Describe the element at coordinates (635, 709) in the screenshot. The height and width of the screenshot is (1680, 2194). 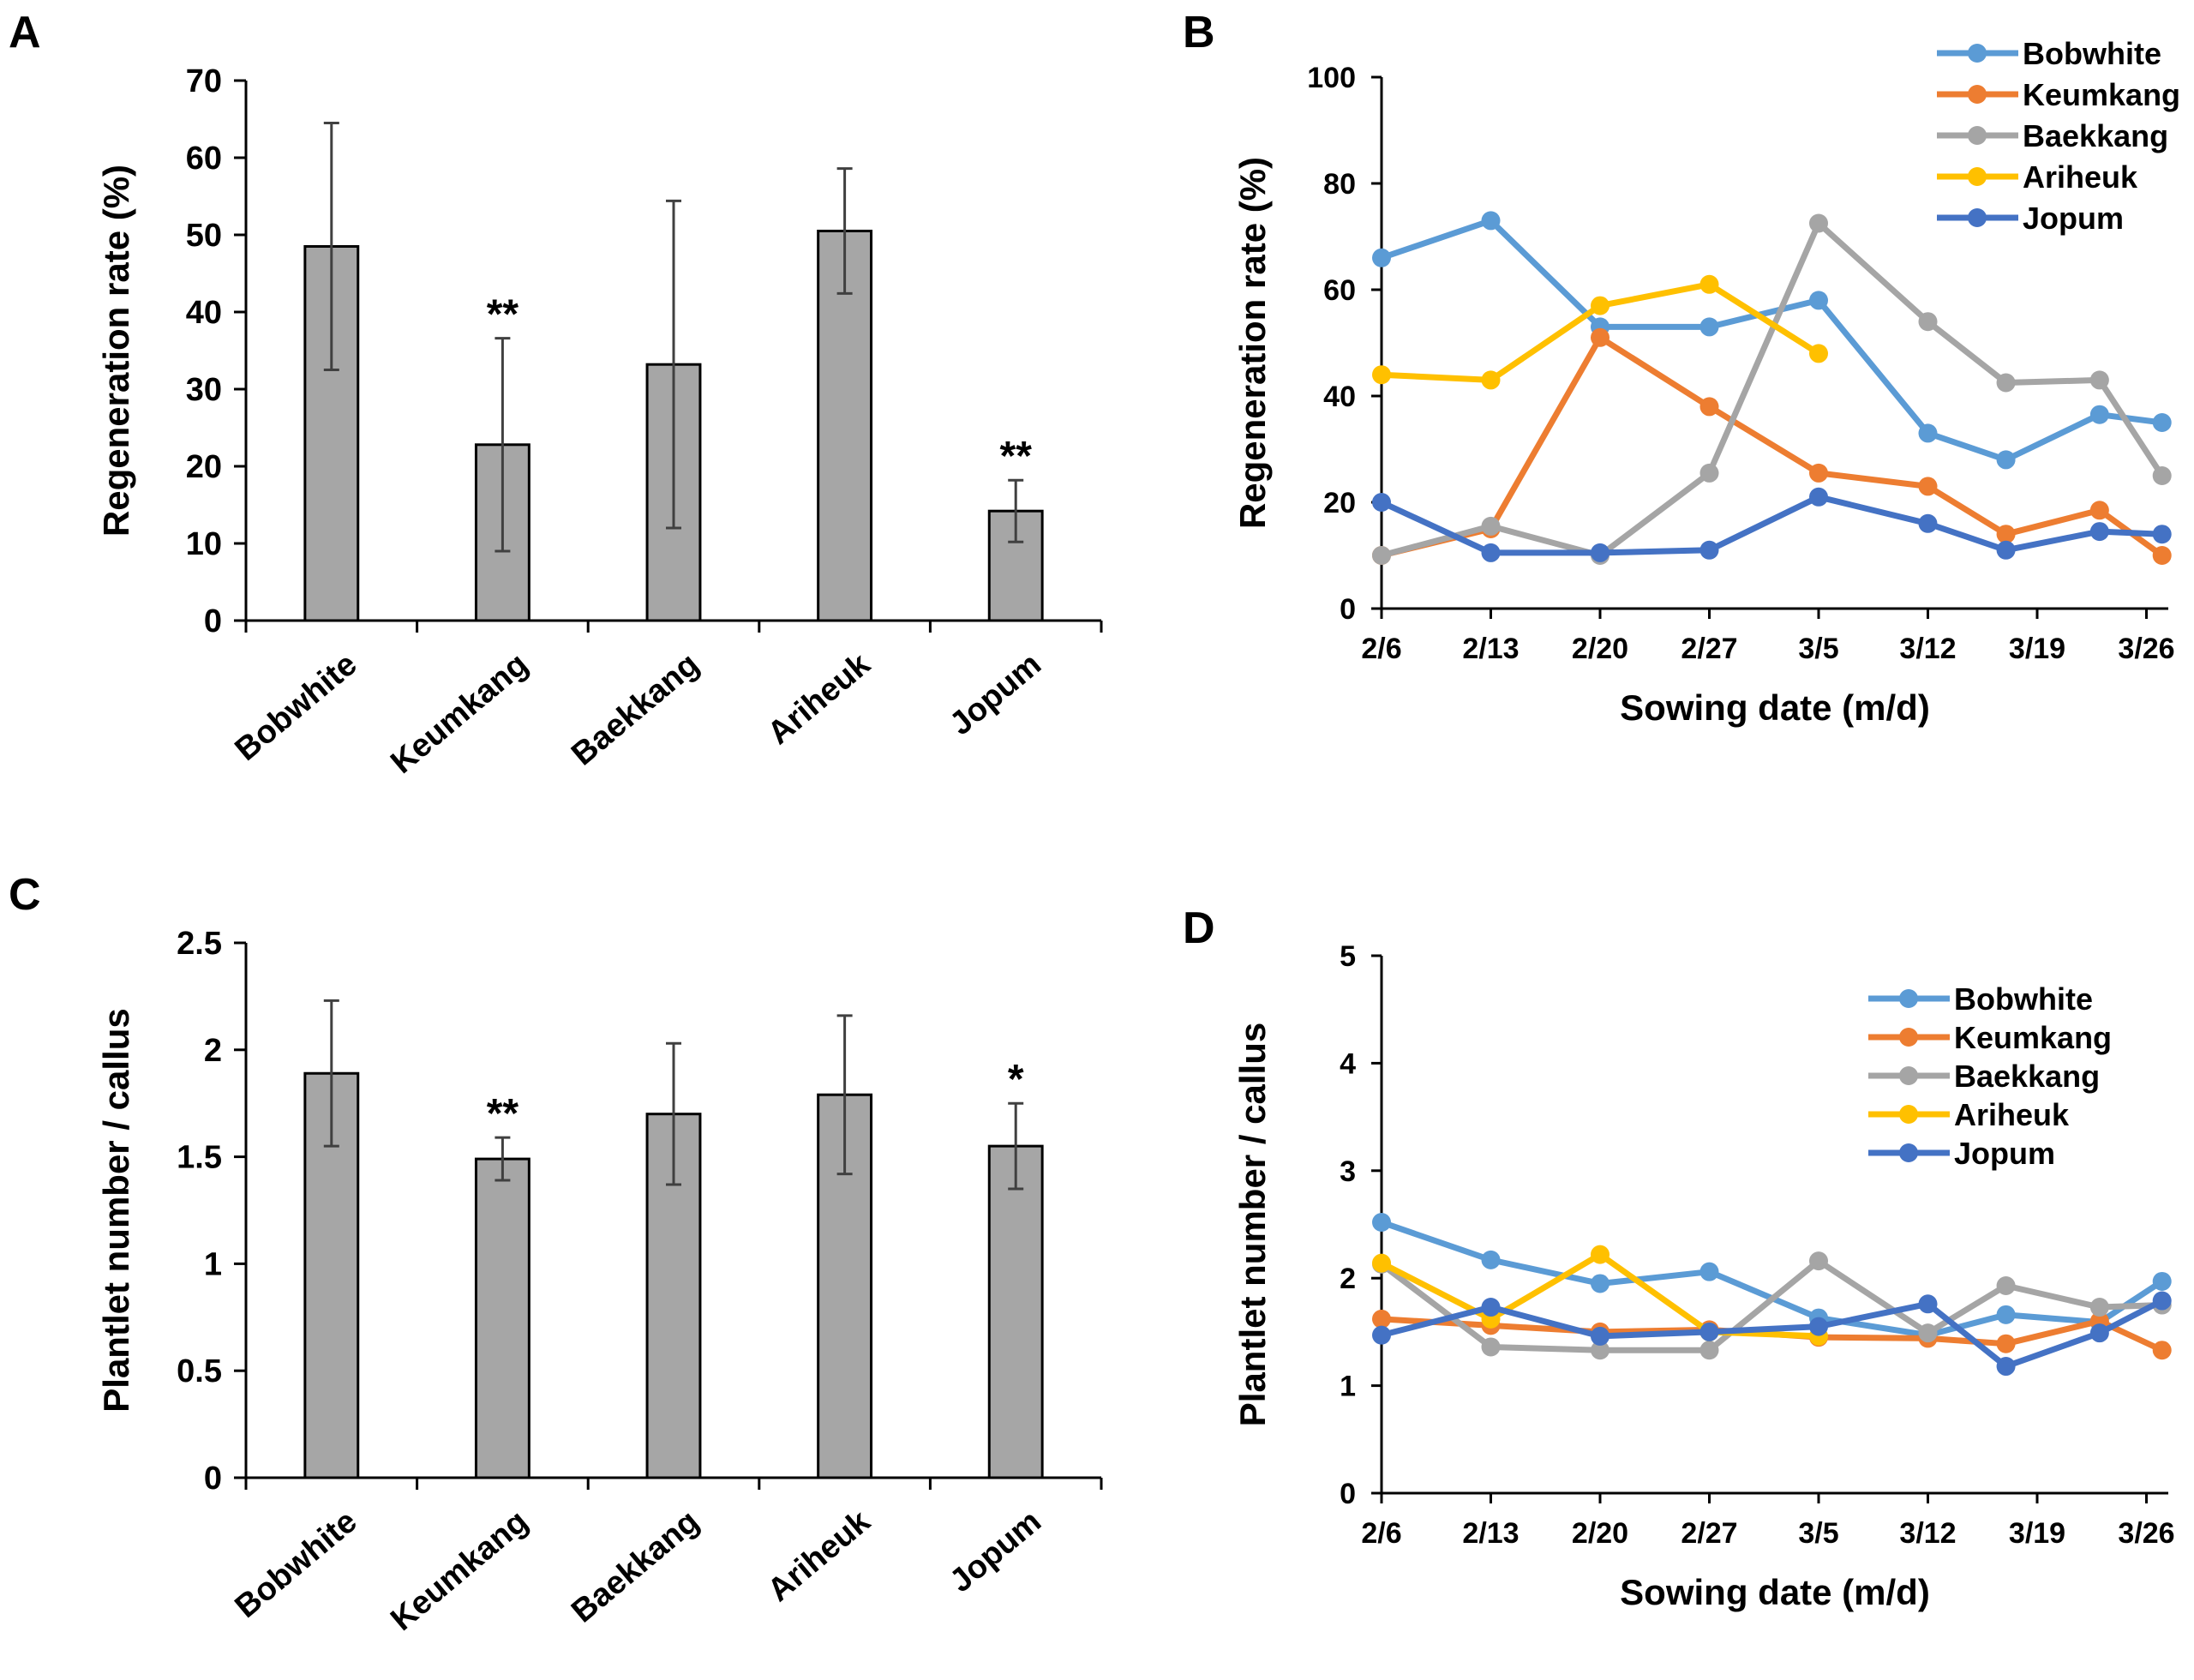
I see `x-tick-label-baekkang: Baekkang` at that location.